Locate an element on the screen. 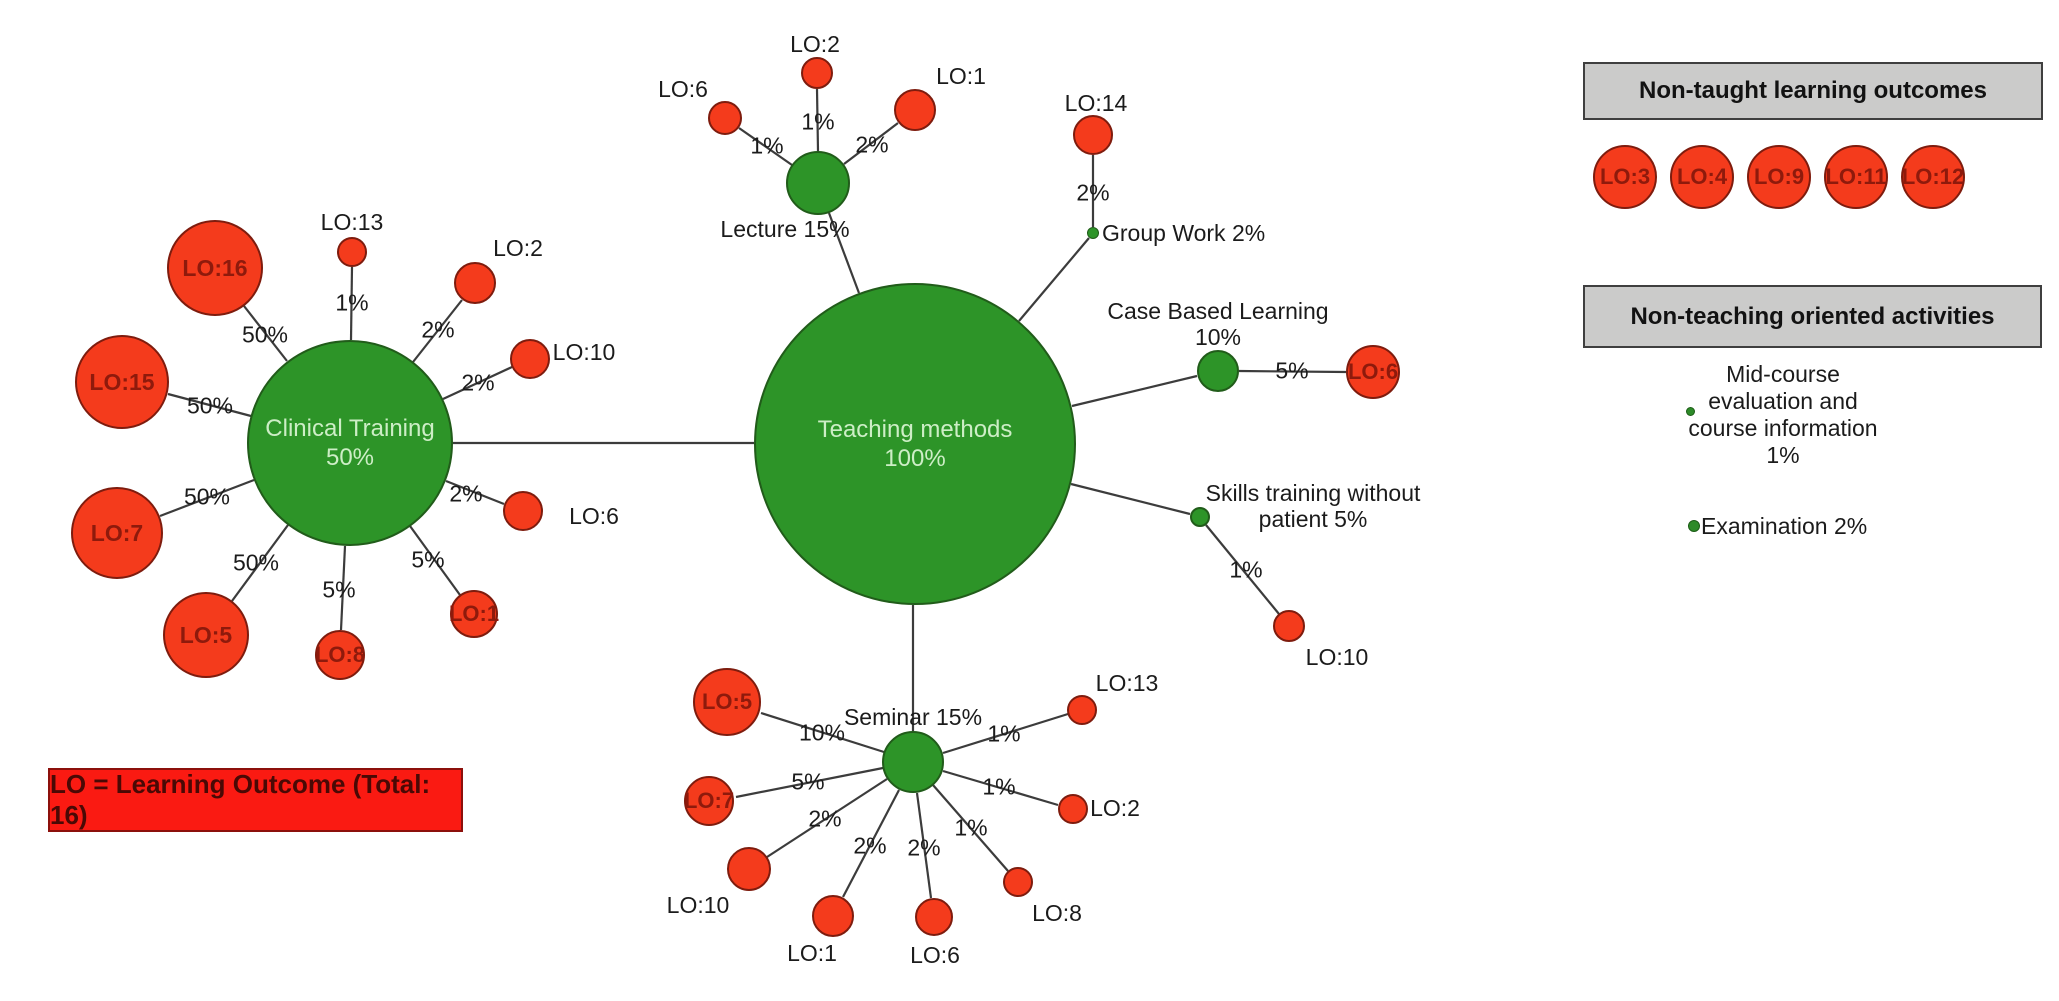  legend-lo-circle: LO:4 is located at coordinates (1702, 177).